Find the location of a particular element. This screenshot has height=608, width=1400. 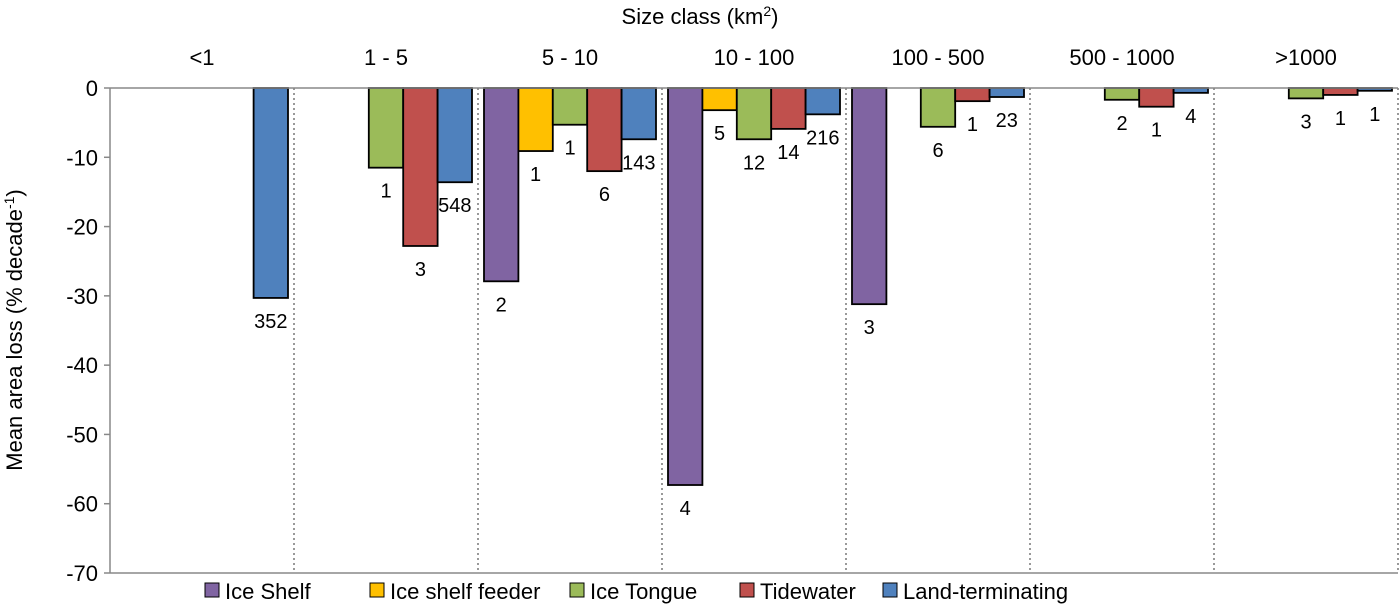

y-tick-label: -10 is located at coordinates (82, 157).